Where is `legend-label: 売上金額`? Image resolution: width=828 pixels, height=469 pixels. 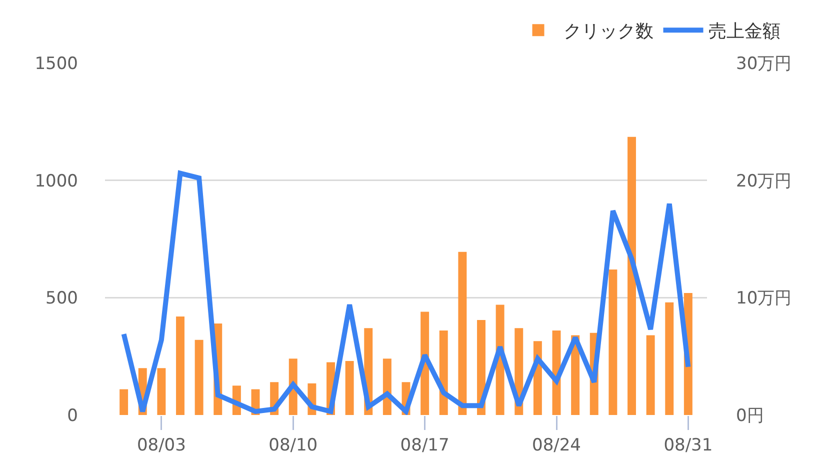
legend-label: 売上金額 is located at coordinates (744, 31).